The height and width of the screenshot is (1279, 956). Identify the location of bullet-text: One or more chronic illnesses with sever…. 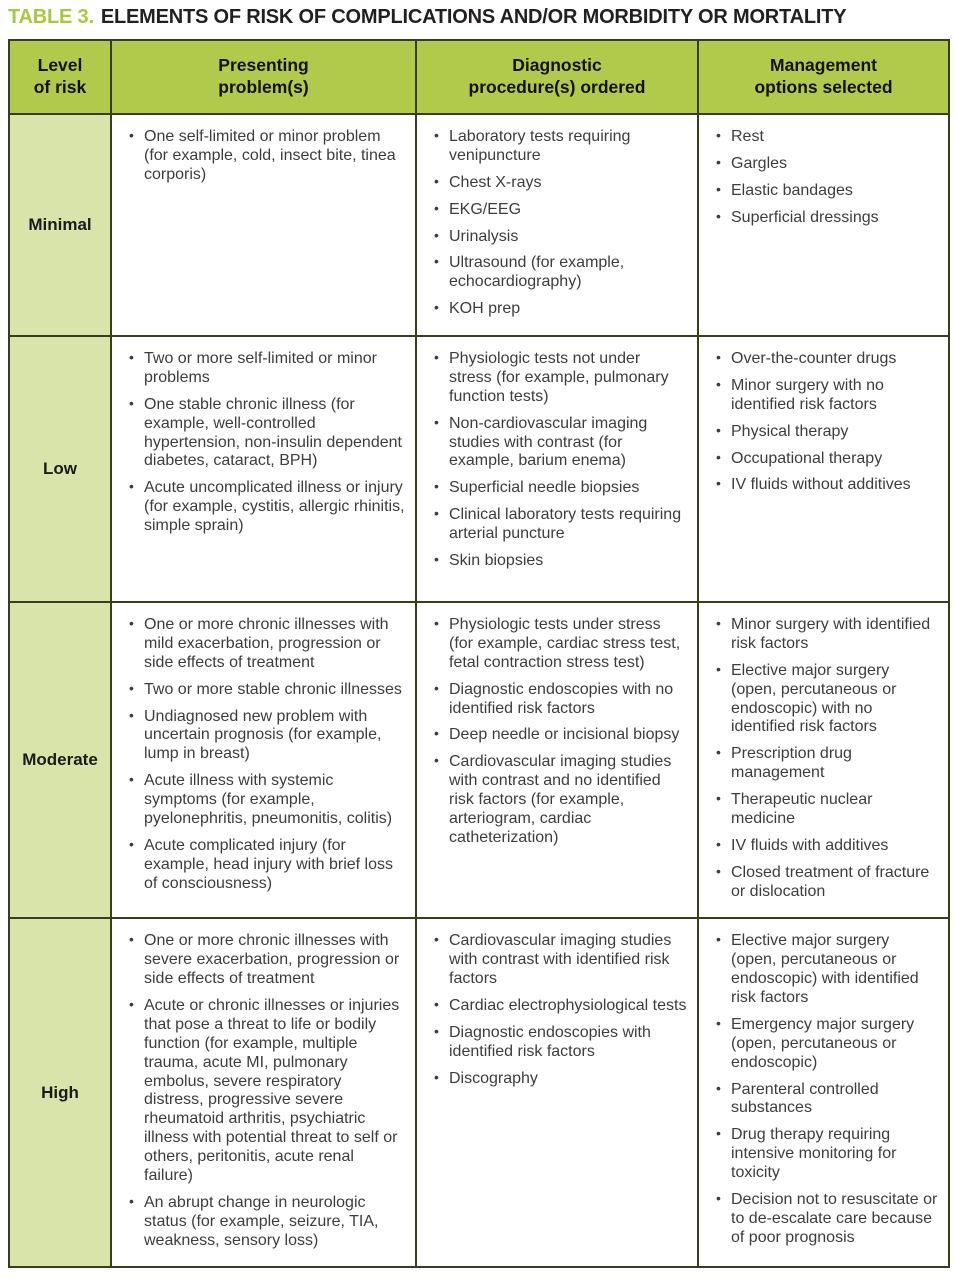
(272, 960).